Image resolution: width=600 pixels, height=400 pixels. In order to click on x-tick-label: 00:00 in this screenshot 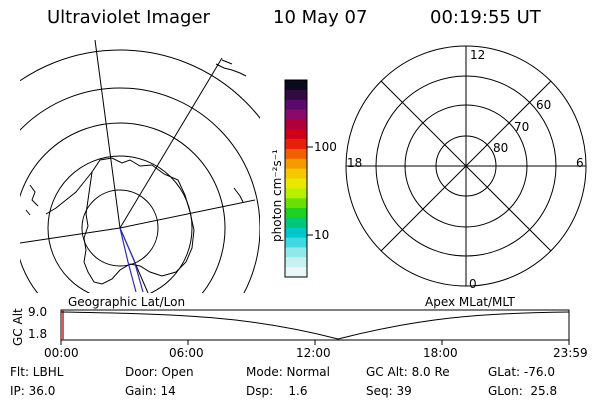, I will do `click(61, 353)`.